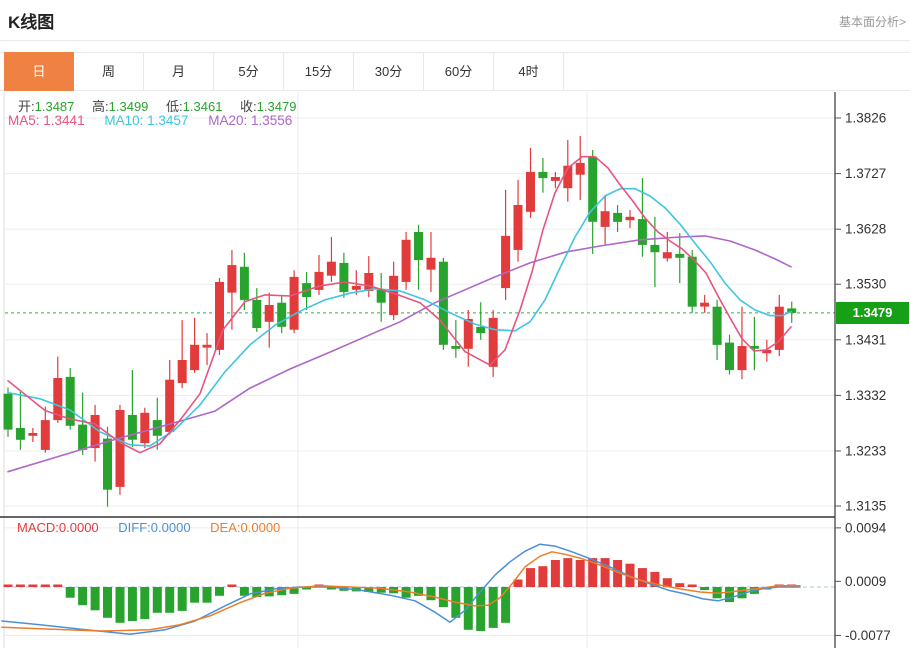  What do you see at coordinates (26, 106) in the screenshot?
I see `open-label: 开:` at bounding box center [26, 106].